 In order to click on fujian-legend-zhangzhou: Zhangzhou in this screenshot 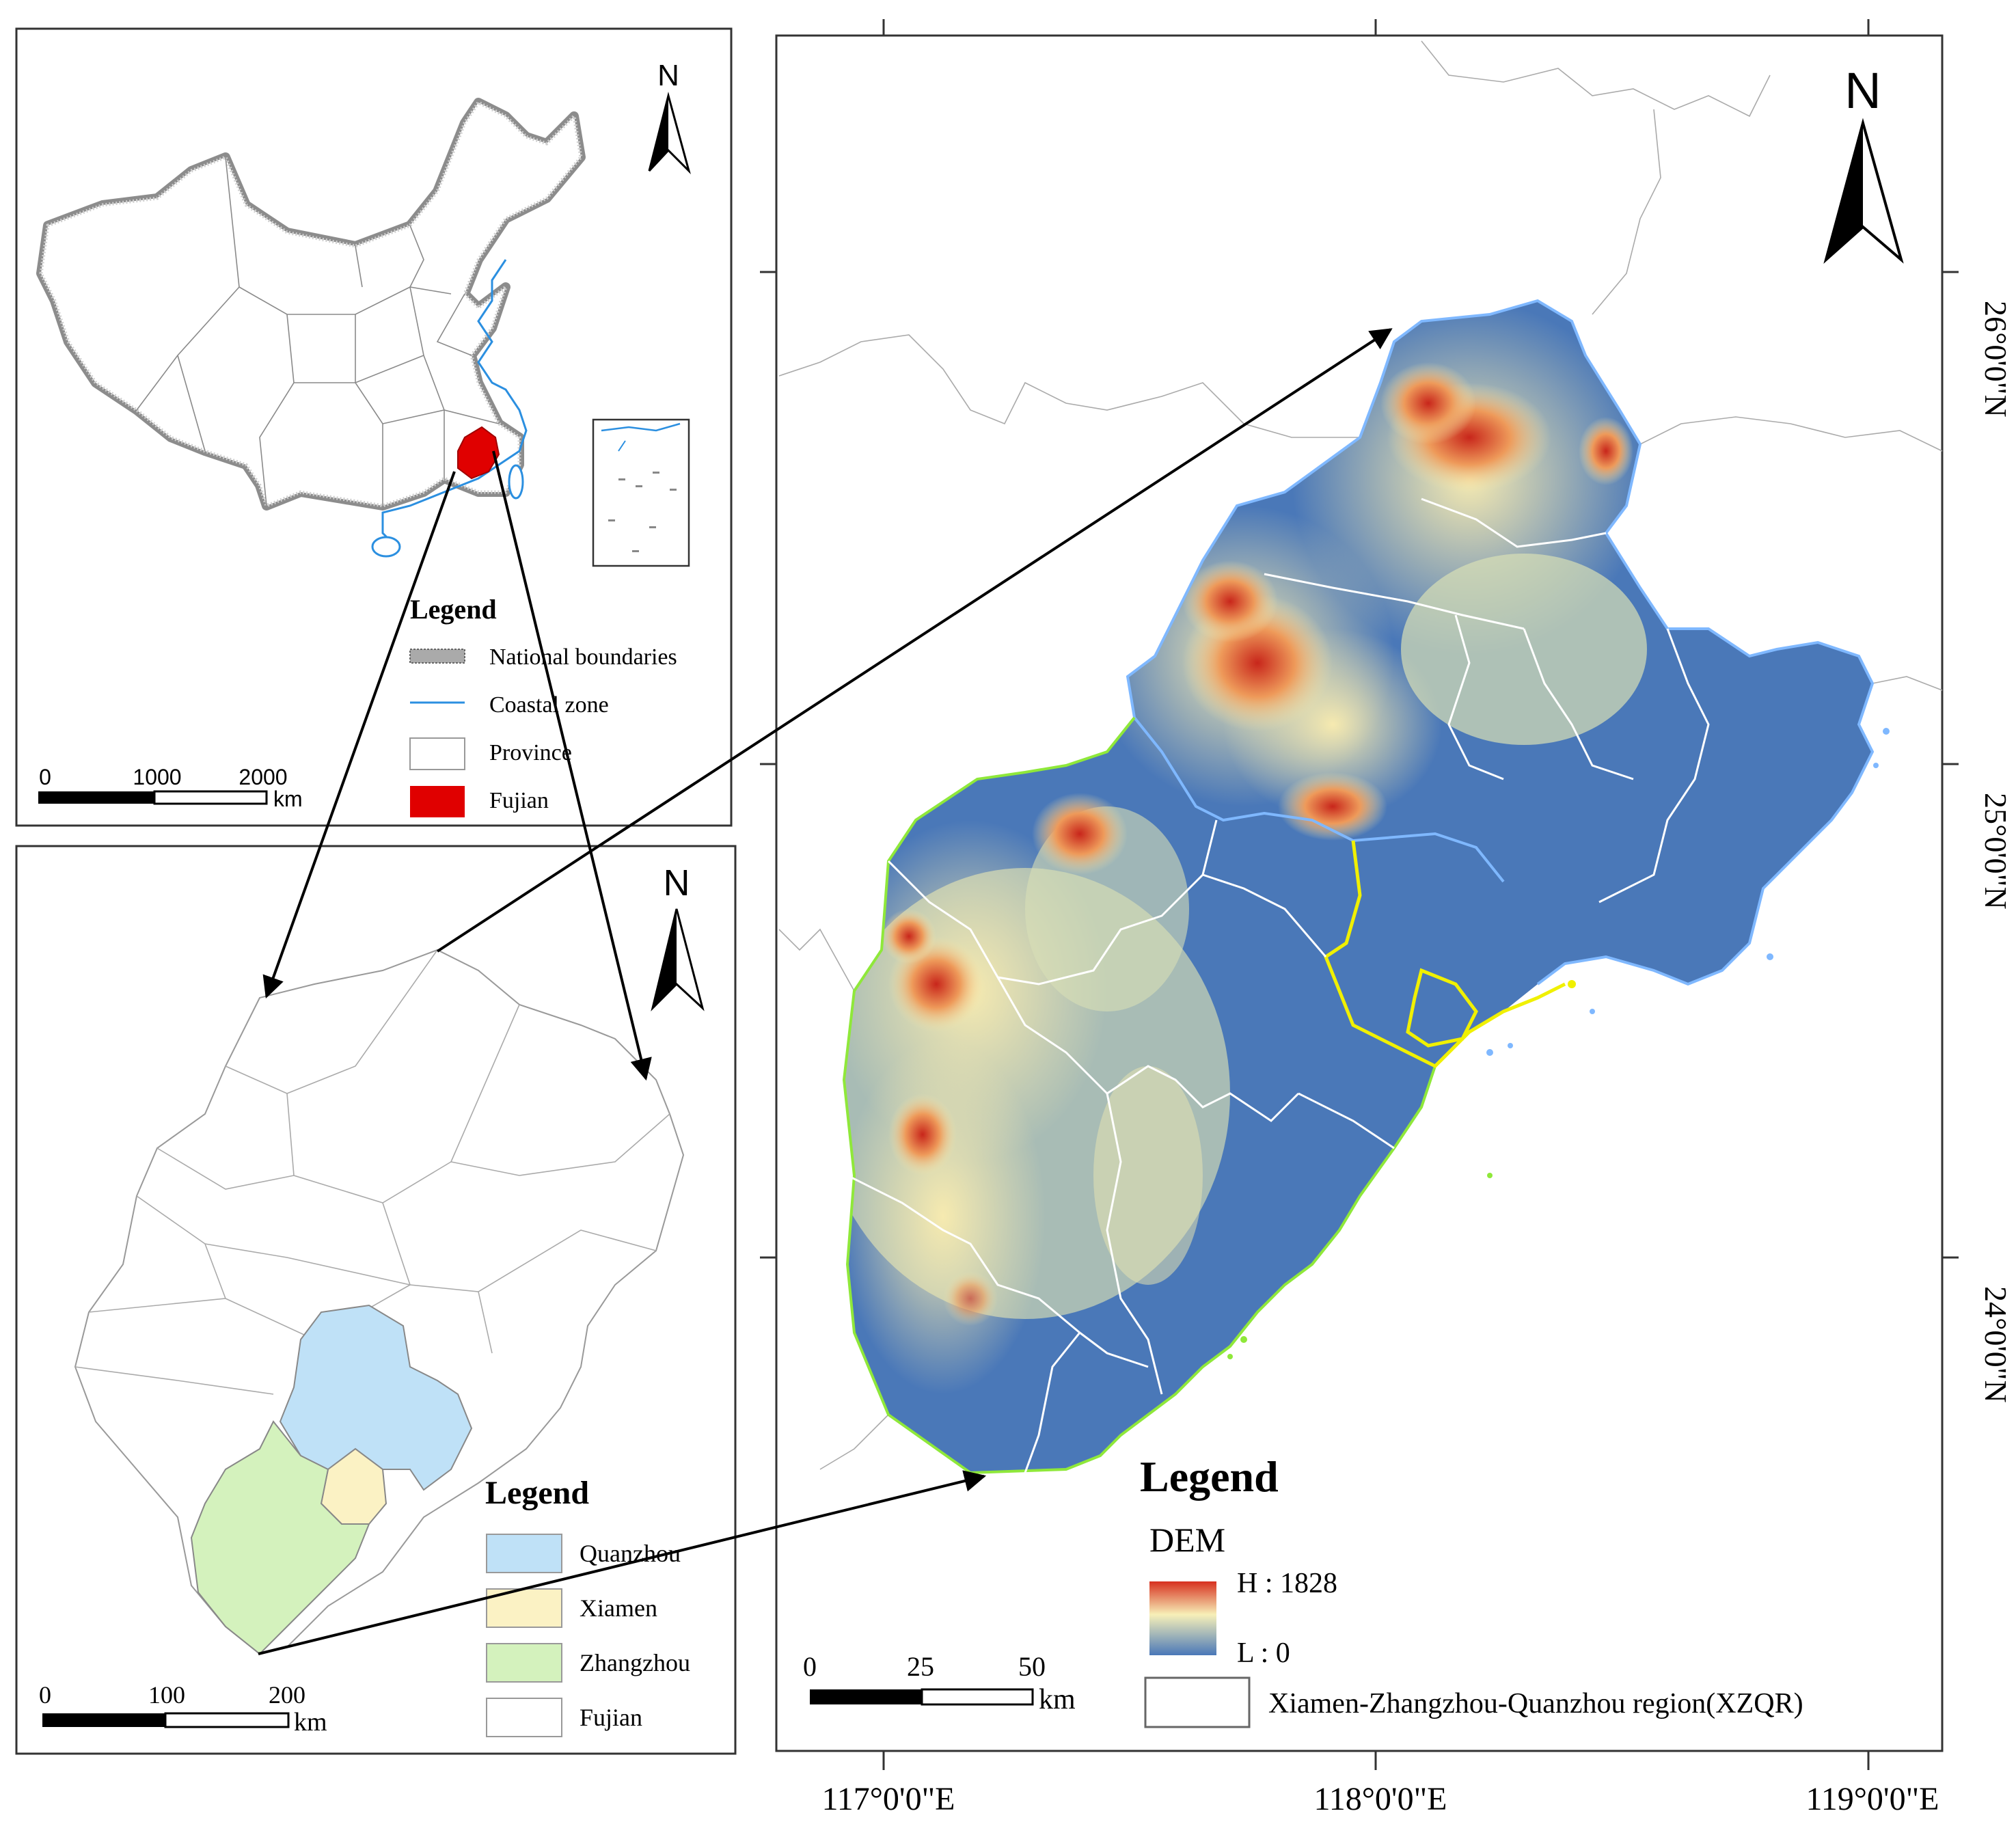, I will do `click(588, 1663)`.